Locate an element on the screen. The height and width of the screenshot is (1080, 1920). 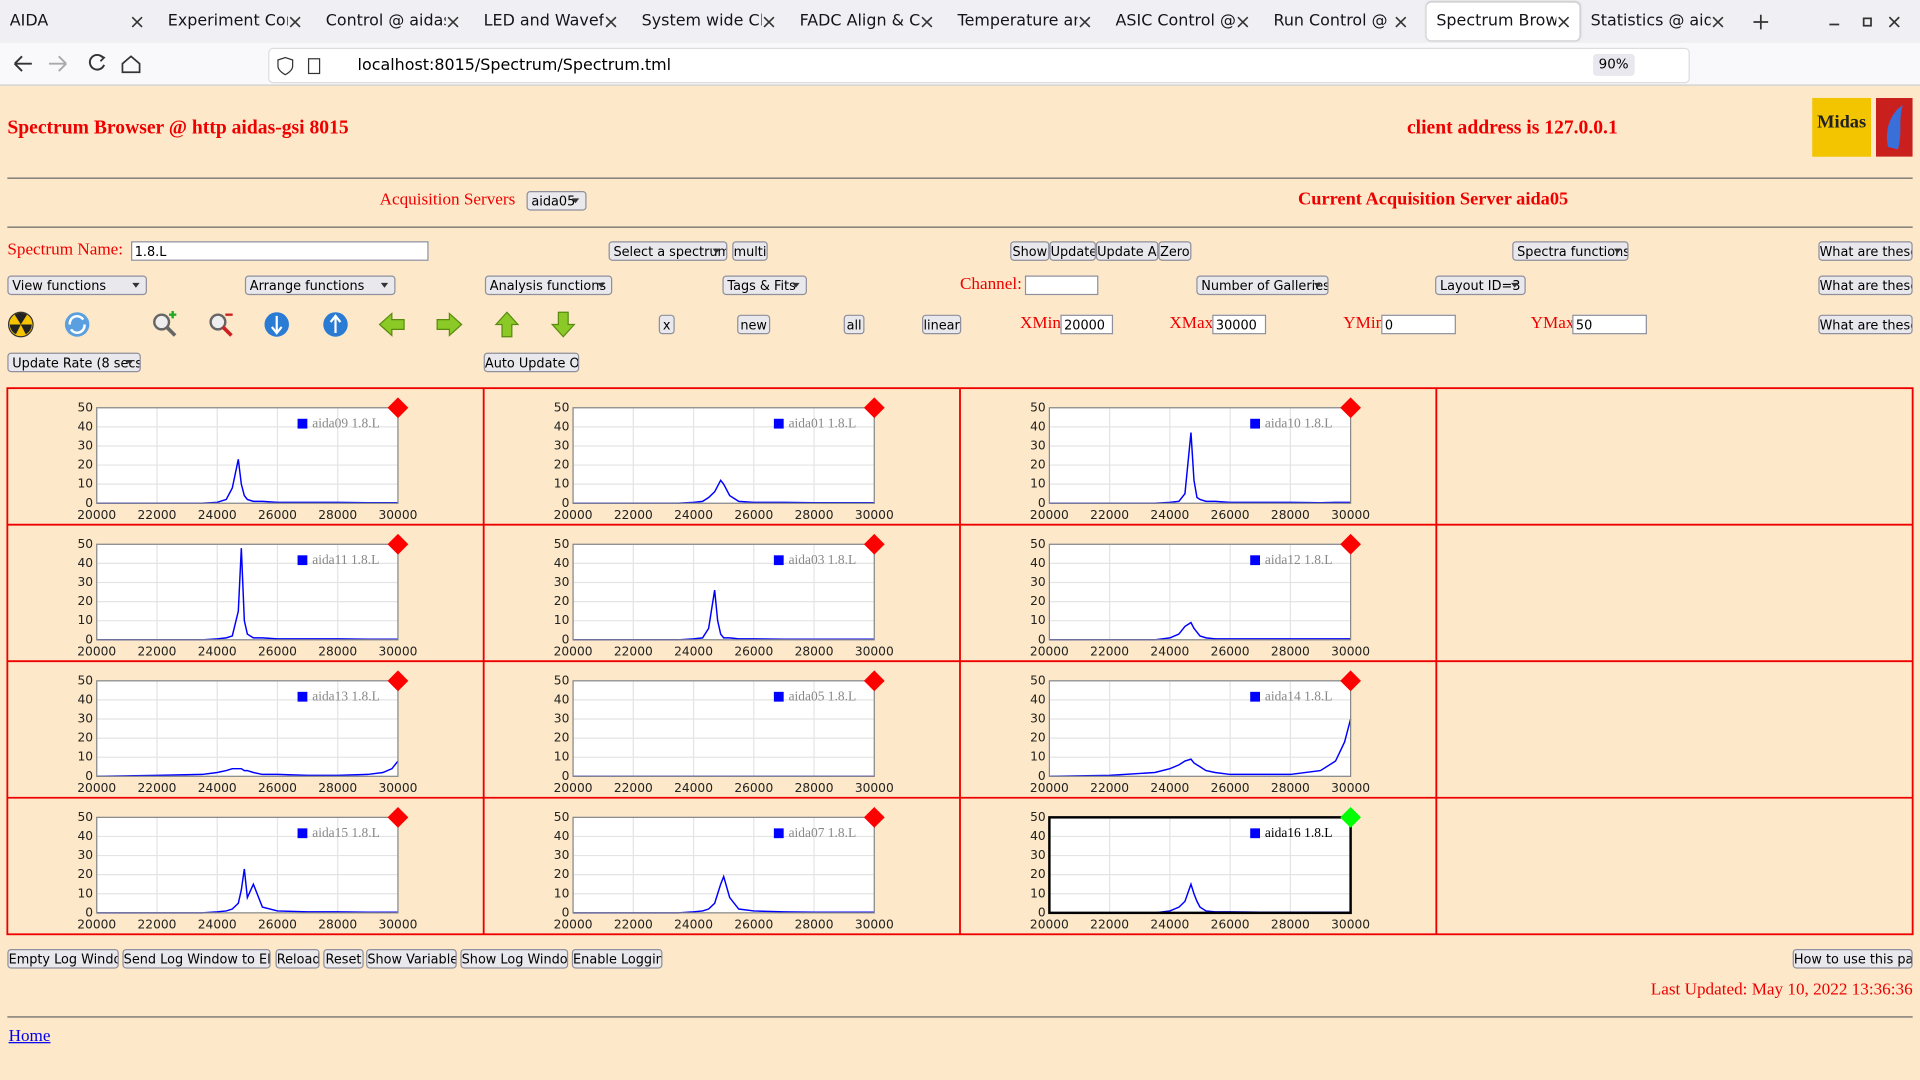
window-controls is located at coordinates (1834, 22).